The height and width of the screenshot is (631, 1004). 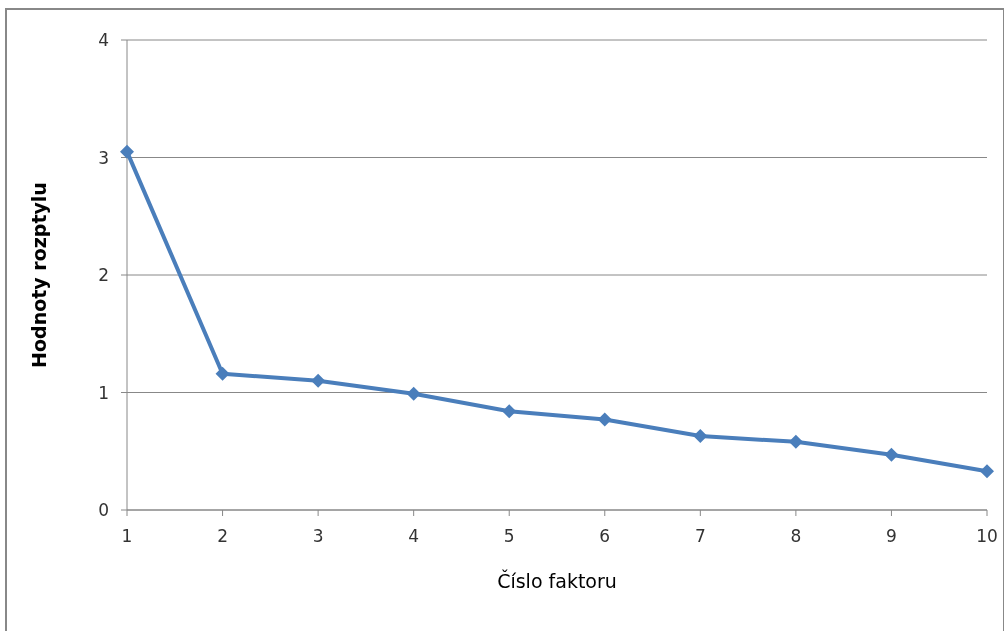 I want to click on y-tick-label: 2, so click(x=103, y=275).